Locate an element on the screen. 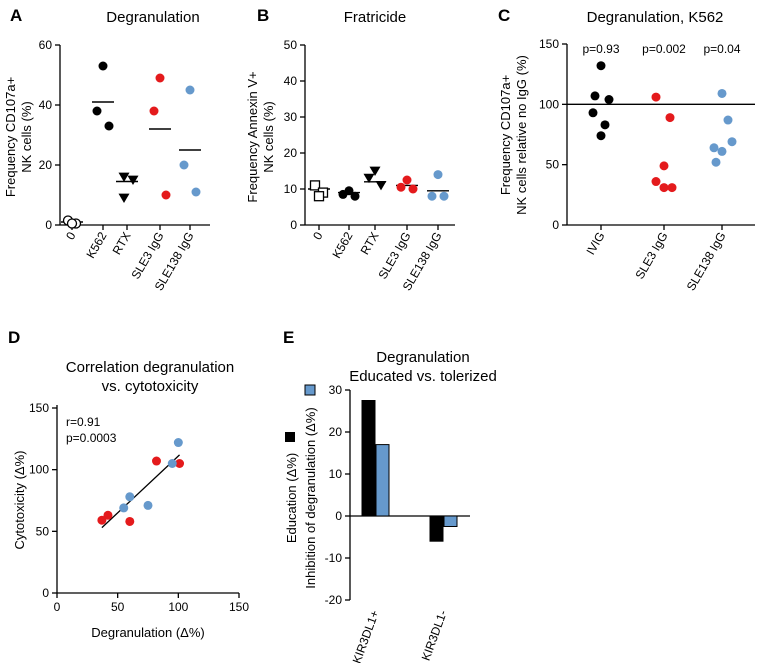 The height and width of the screenshot is (663, 760). panel-d-xtick-label: 150 is located at coordinates (239, 607).